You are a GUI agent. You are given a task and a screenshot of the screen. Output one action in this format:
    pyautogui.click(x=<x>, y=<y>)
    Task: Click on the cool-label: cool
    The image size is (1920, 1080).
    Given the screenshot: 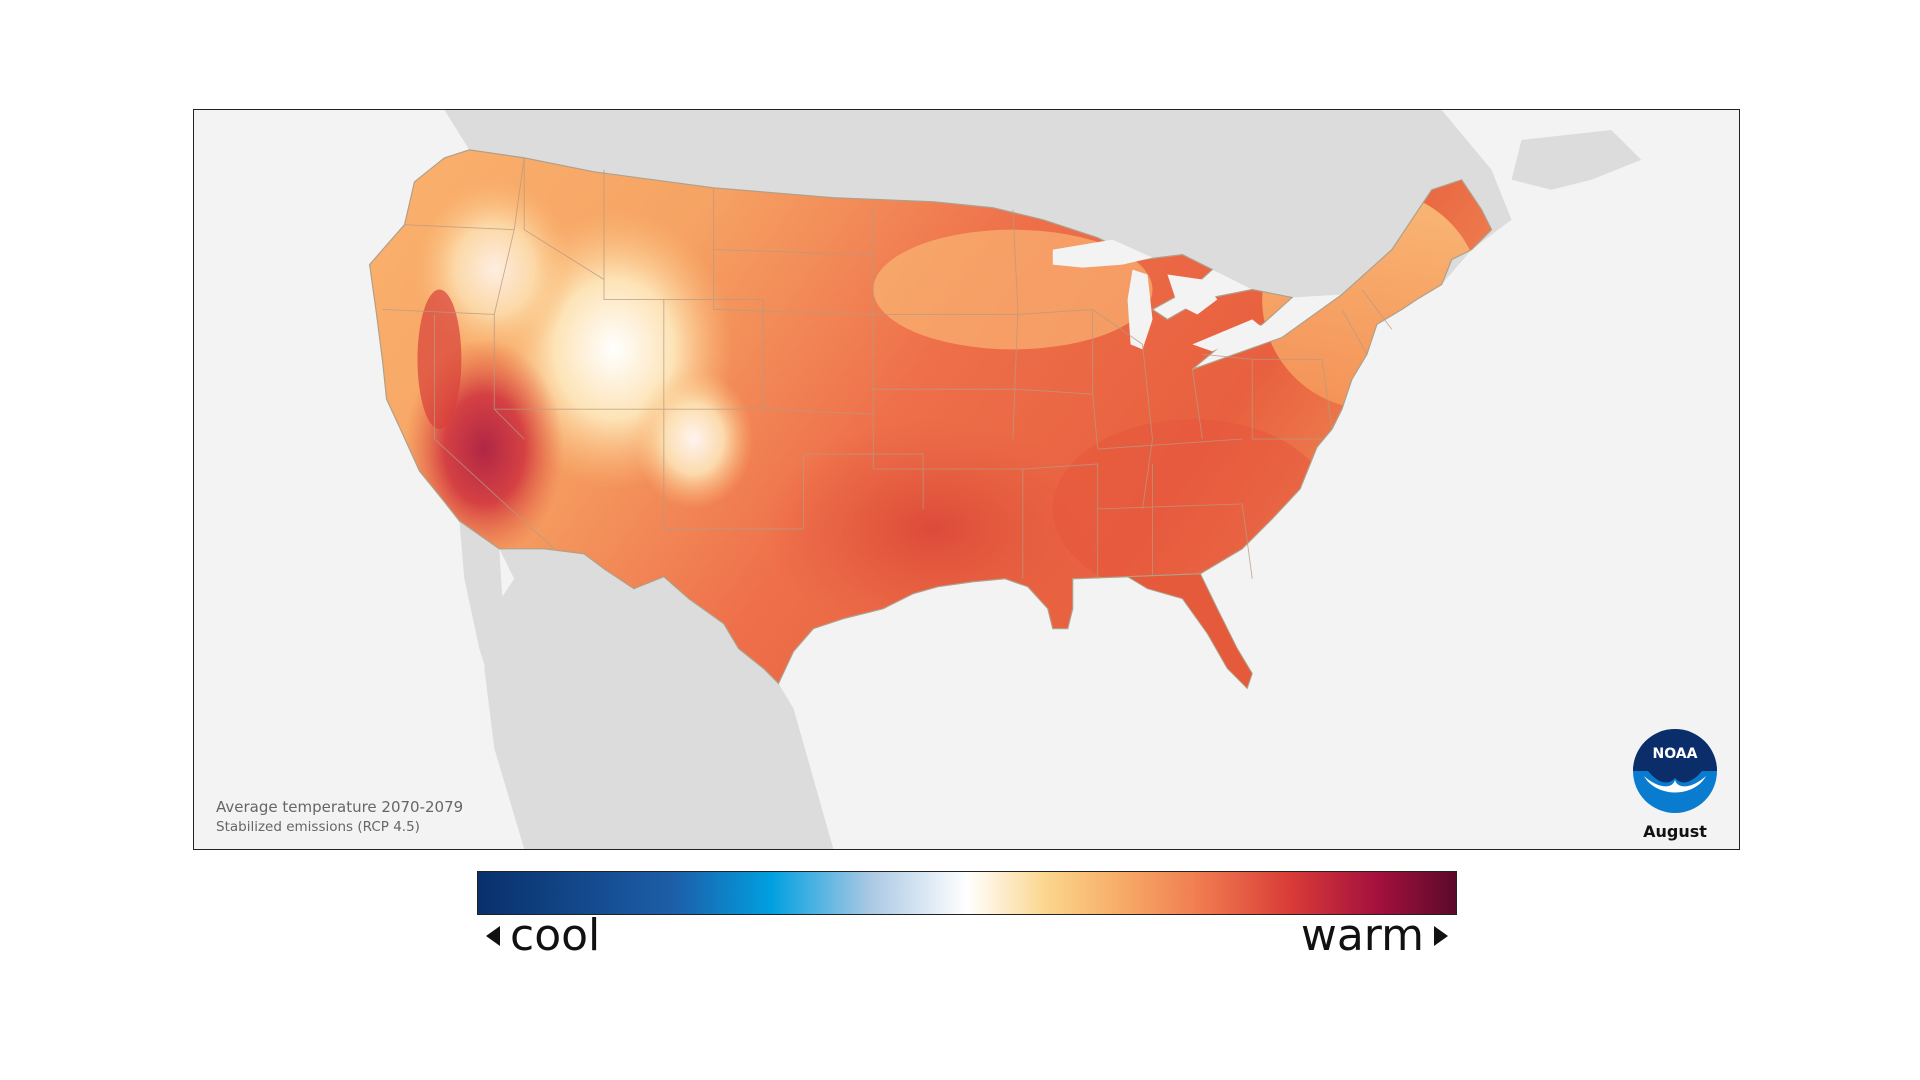 What is the action you would take?
    pyautogui.click(x=543, y=935)
    